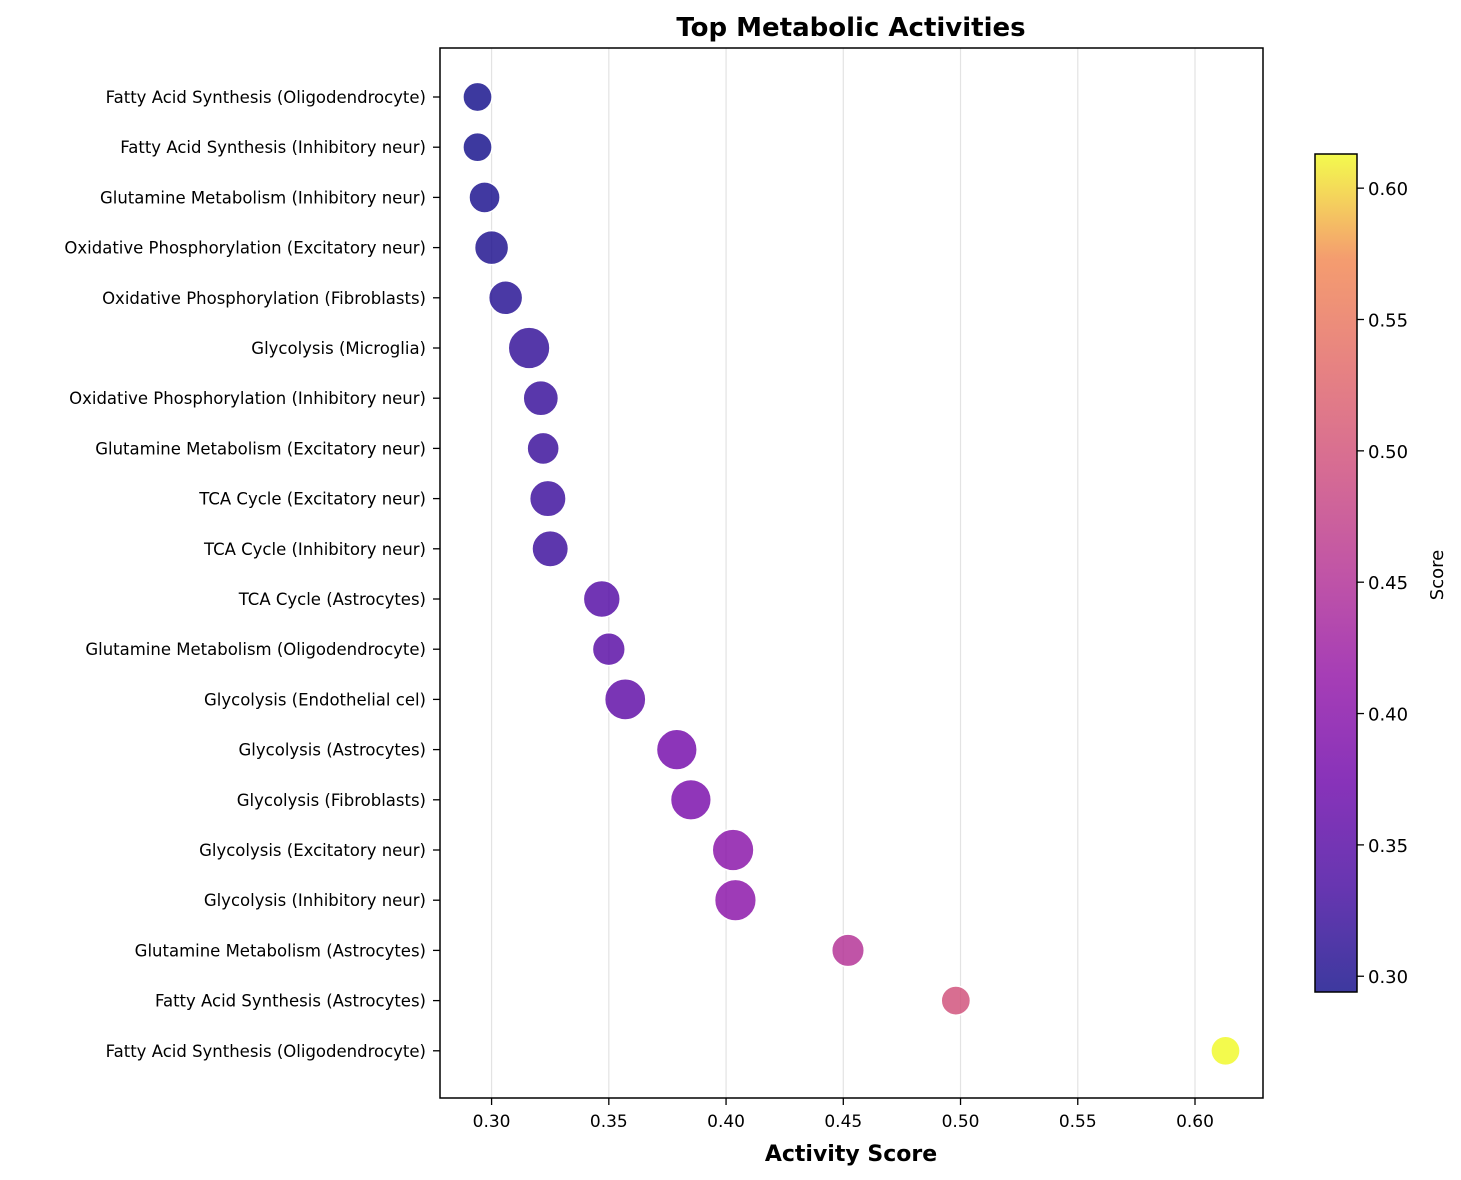  I want to click on y-tick-label: Fatty Acid Synthesis (Inhibitory neur), so click(273, 147).